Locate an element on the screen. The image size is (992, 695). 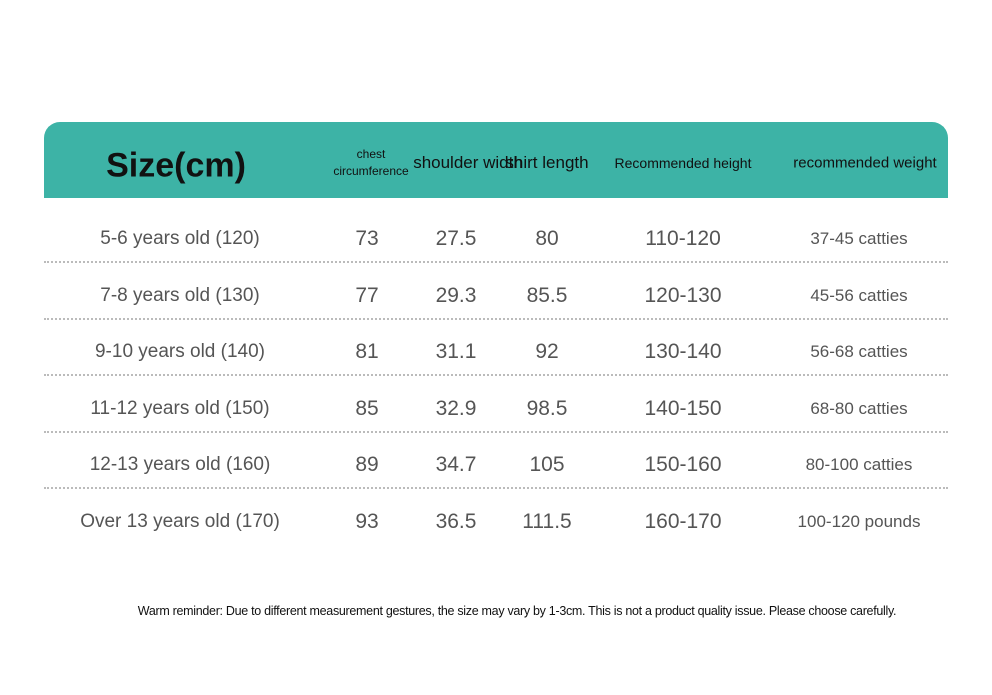
table-cell: 68-80 catties is located at coordinates (859, 408).